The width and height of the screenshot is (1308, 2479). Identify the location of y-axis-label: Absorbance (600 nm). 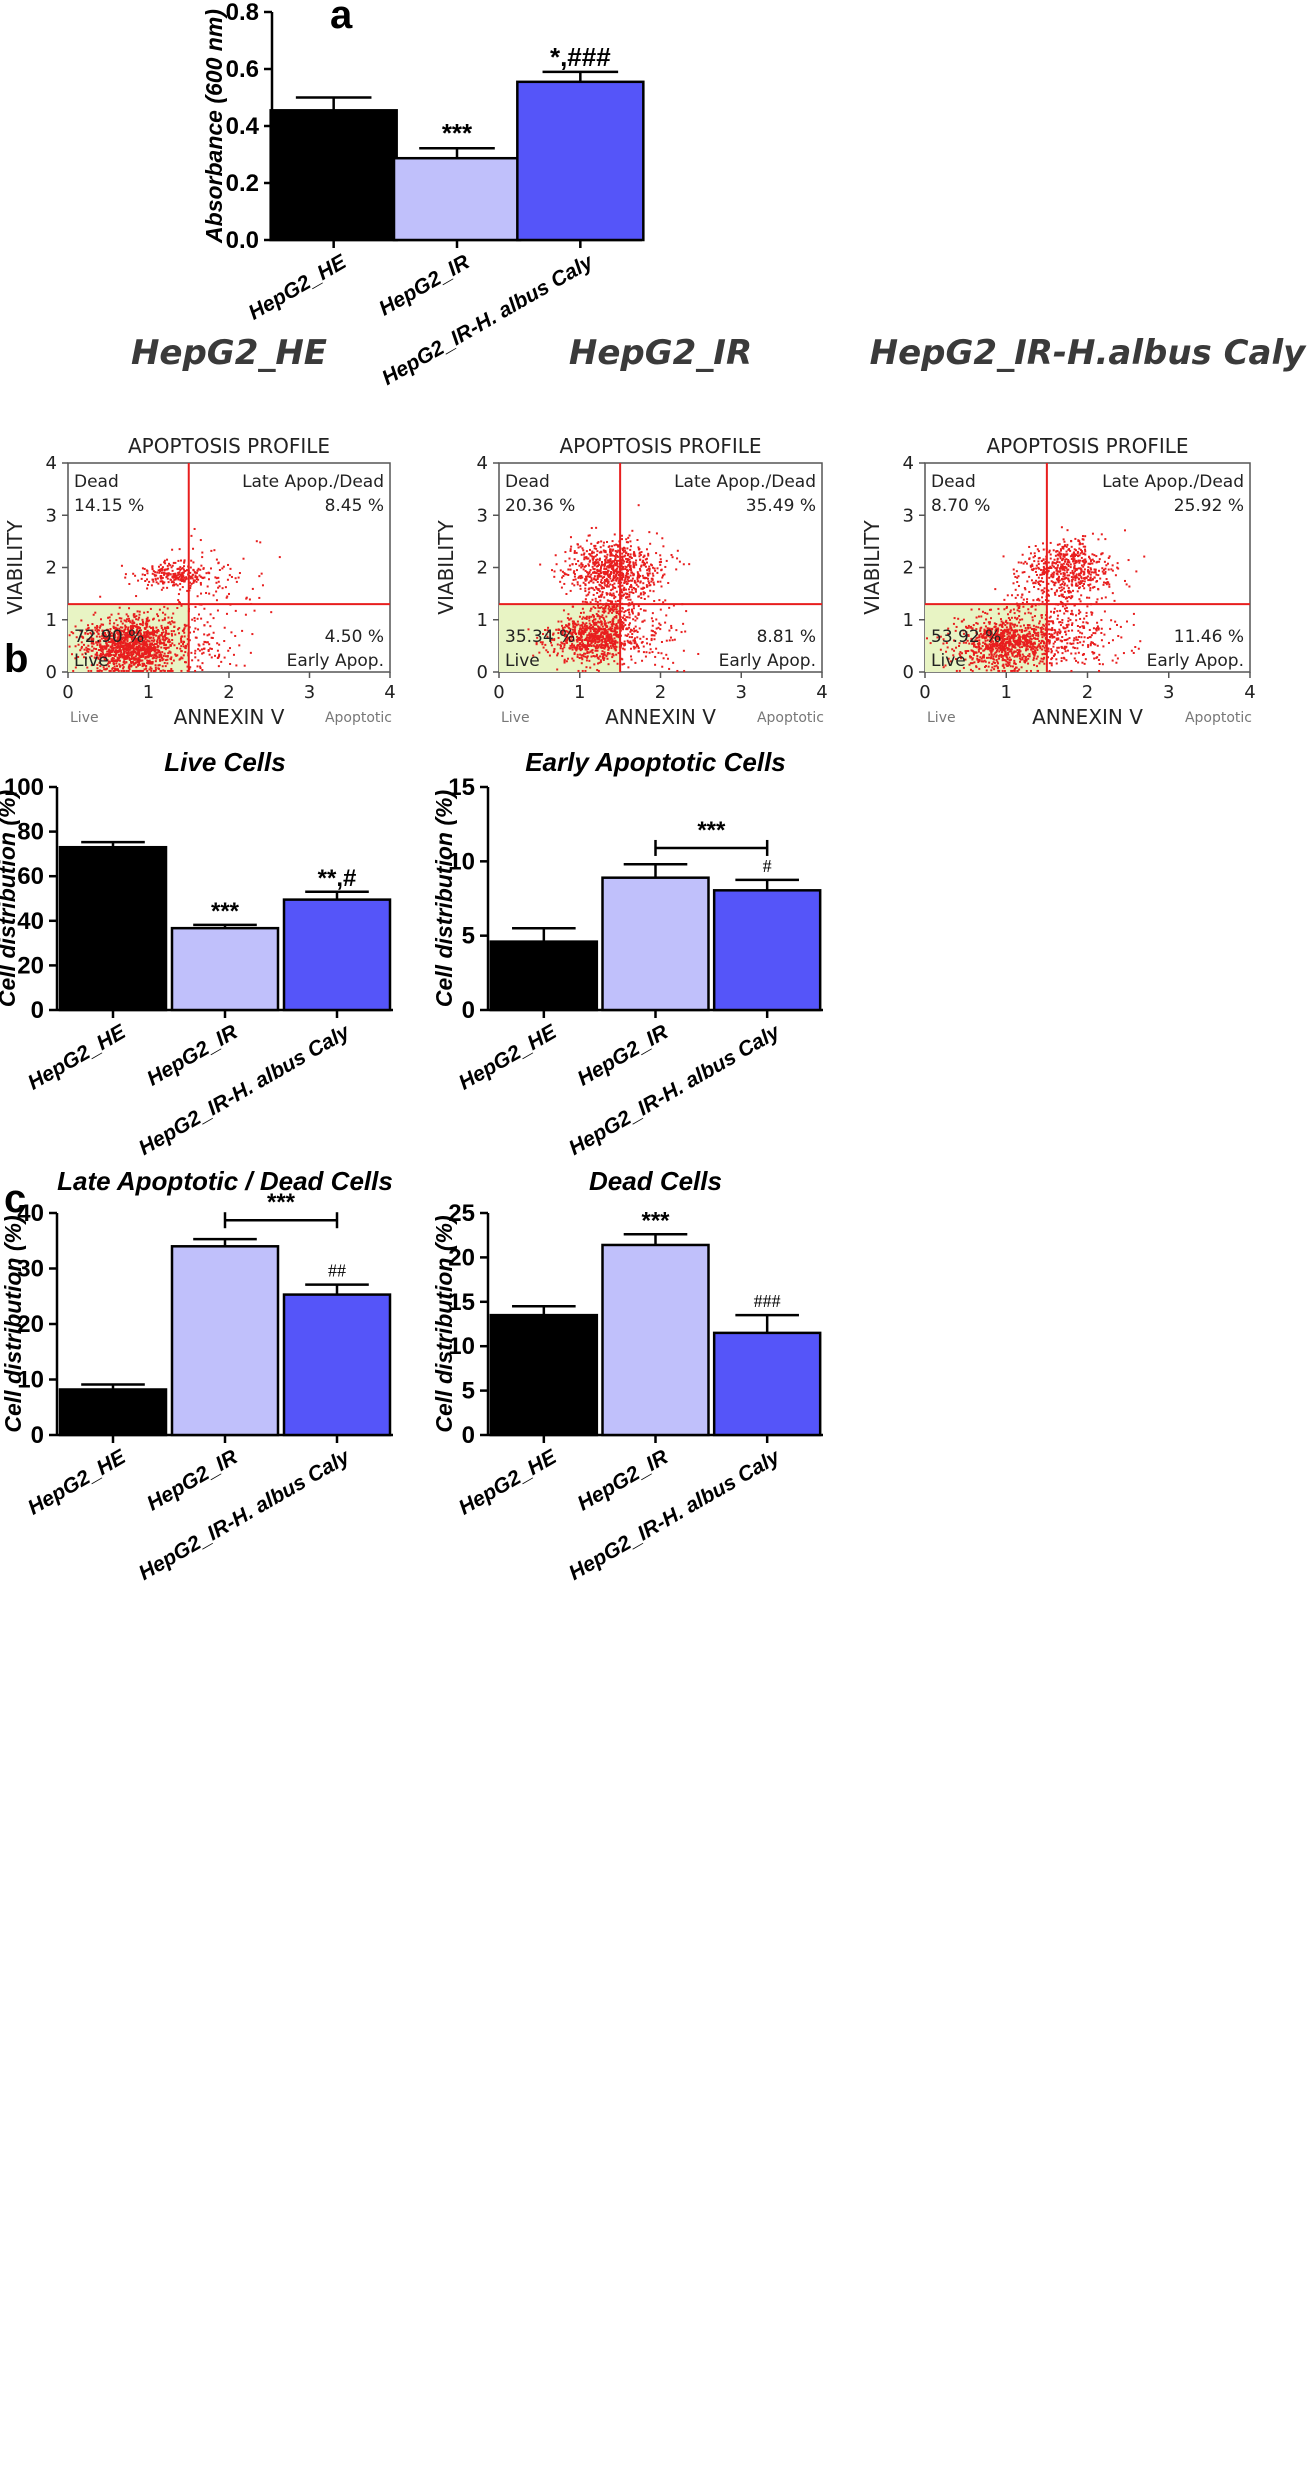
(214, 126).